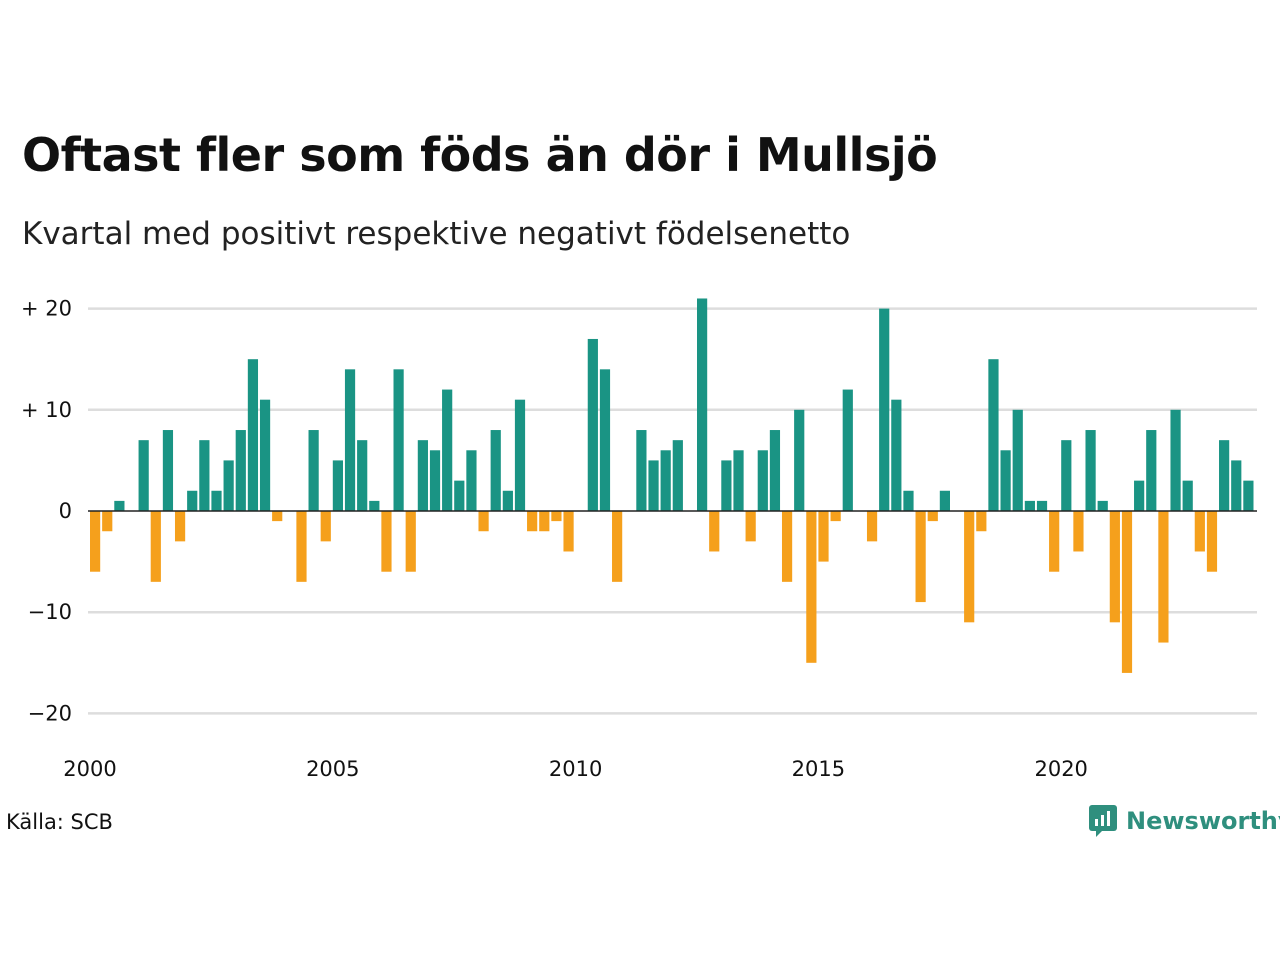 This screenshot has height=960, width=1280. Describe the element at coordinates (46, 410) in the screenshot. I see `y-tick-label: + 10` at that location.